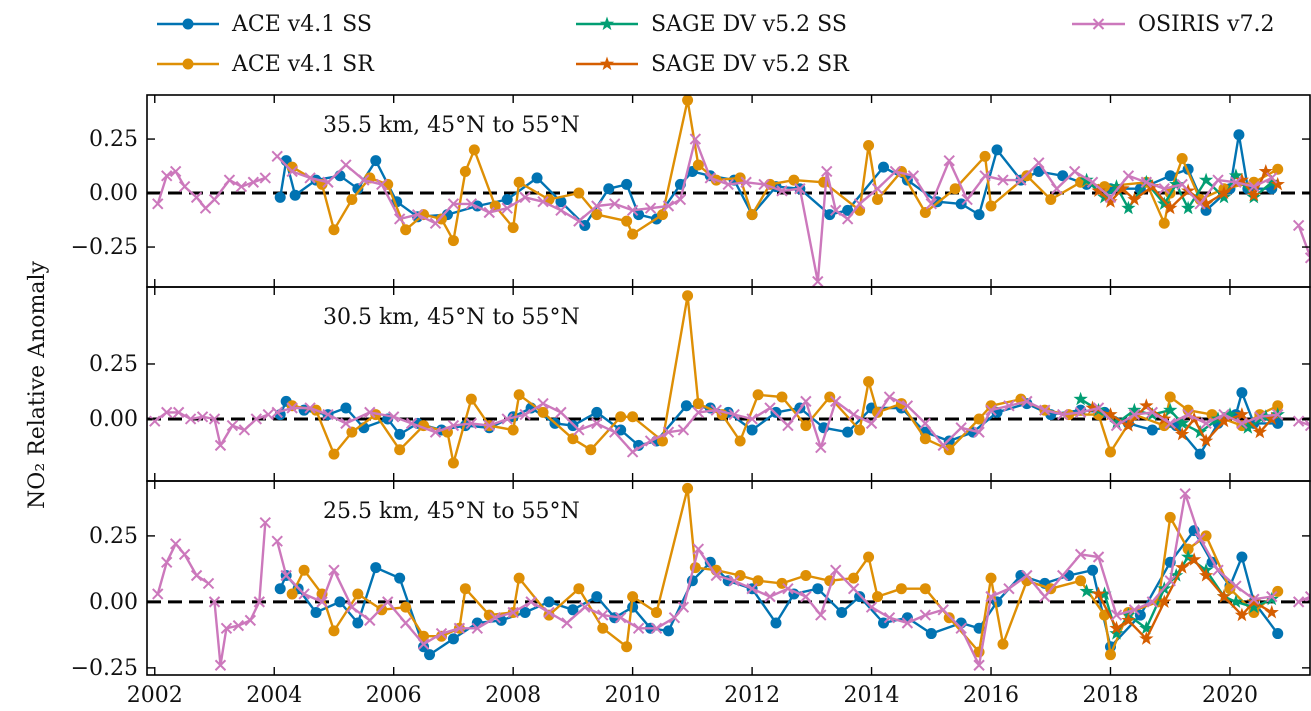 Image resolution: width=1311 pixels, height=711 pixels. I want to click on series-line, so click(732, 424).